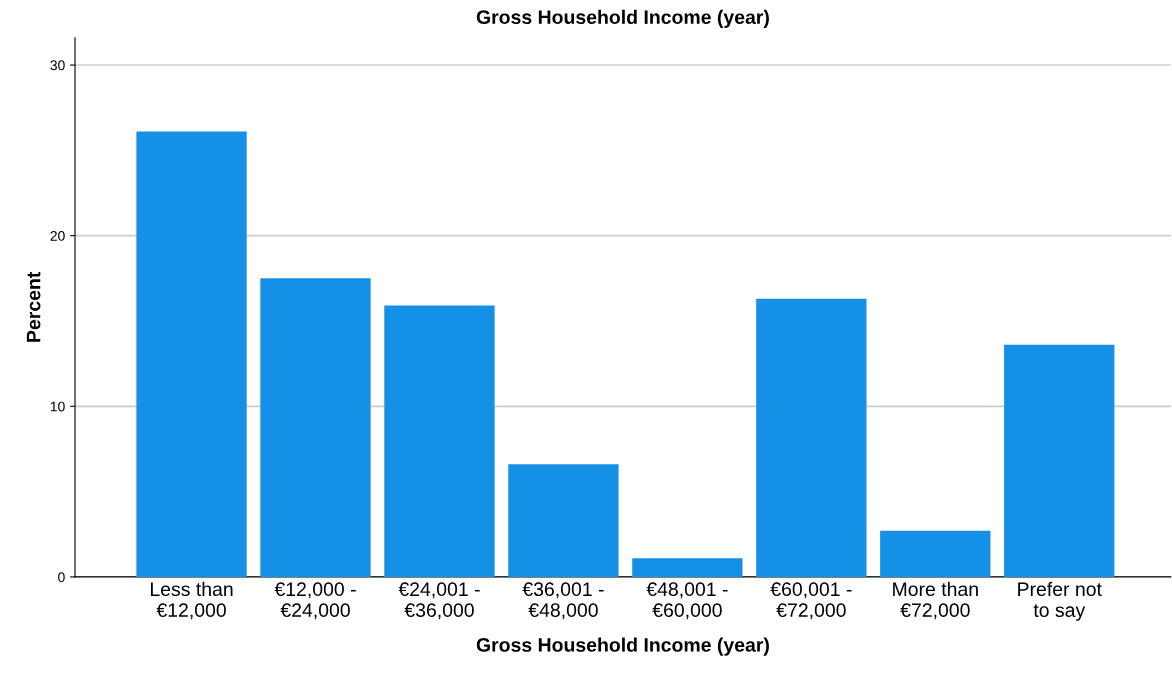 The height and width of the screenshot is (686, 1172). I want to click on x-tick-label: Less than €12,000, so click(191, 600).